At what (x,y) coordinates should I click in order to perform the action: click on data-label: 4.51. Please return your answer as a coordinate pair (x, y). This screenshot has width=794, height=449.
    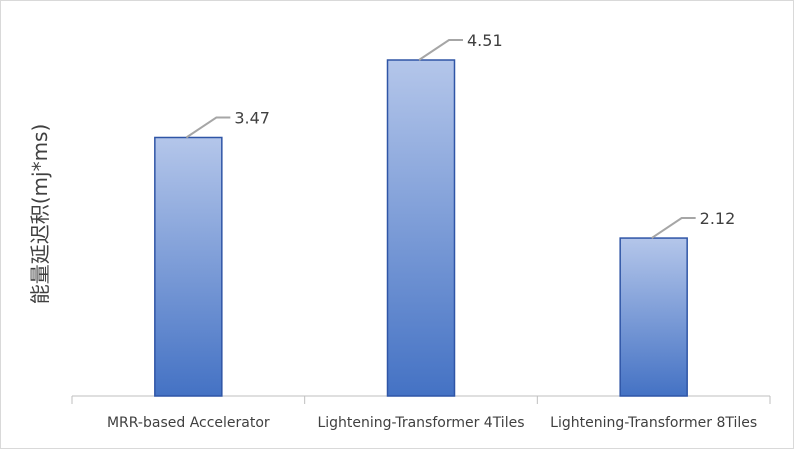
    Looking at the image, I should click on (485, 40).